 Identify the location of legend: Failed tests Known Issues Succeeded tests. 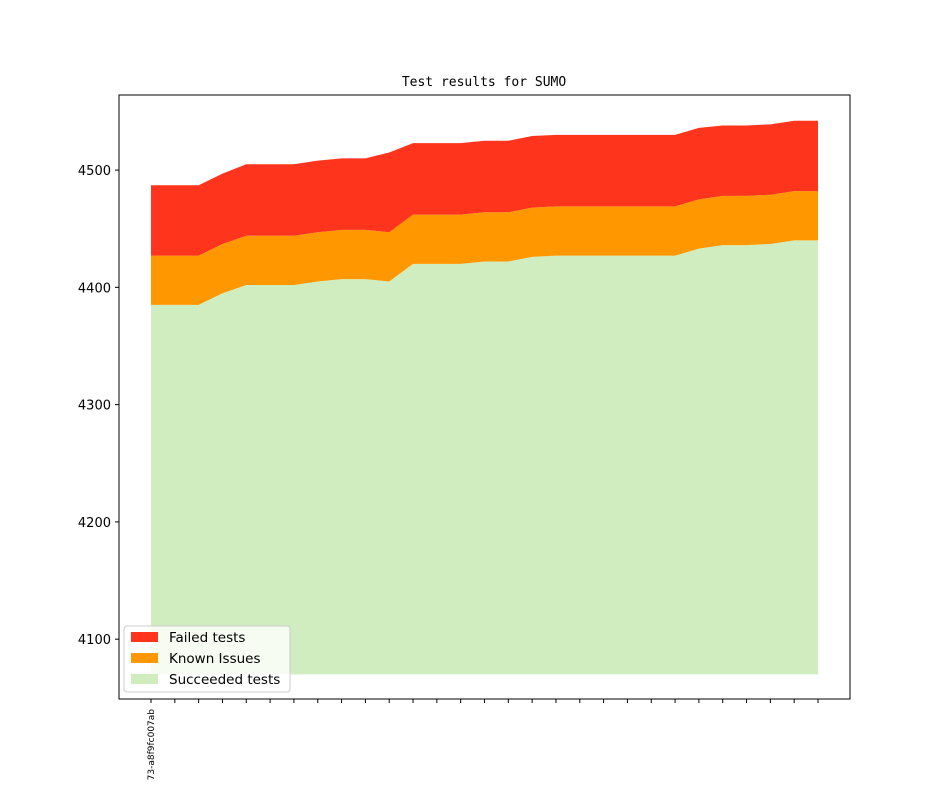
(207, 659).